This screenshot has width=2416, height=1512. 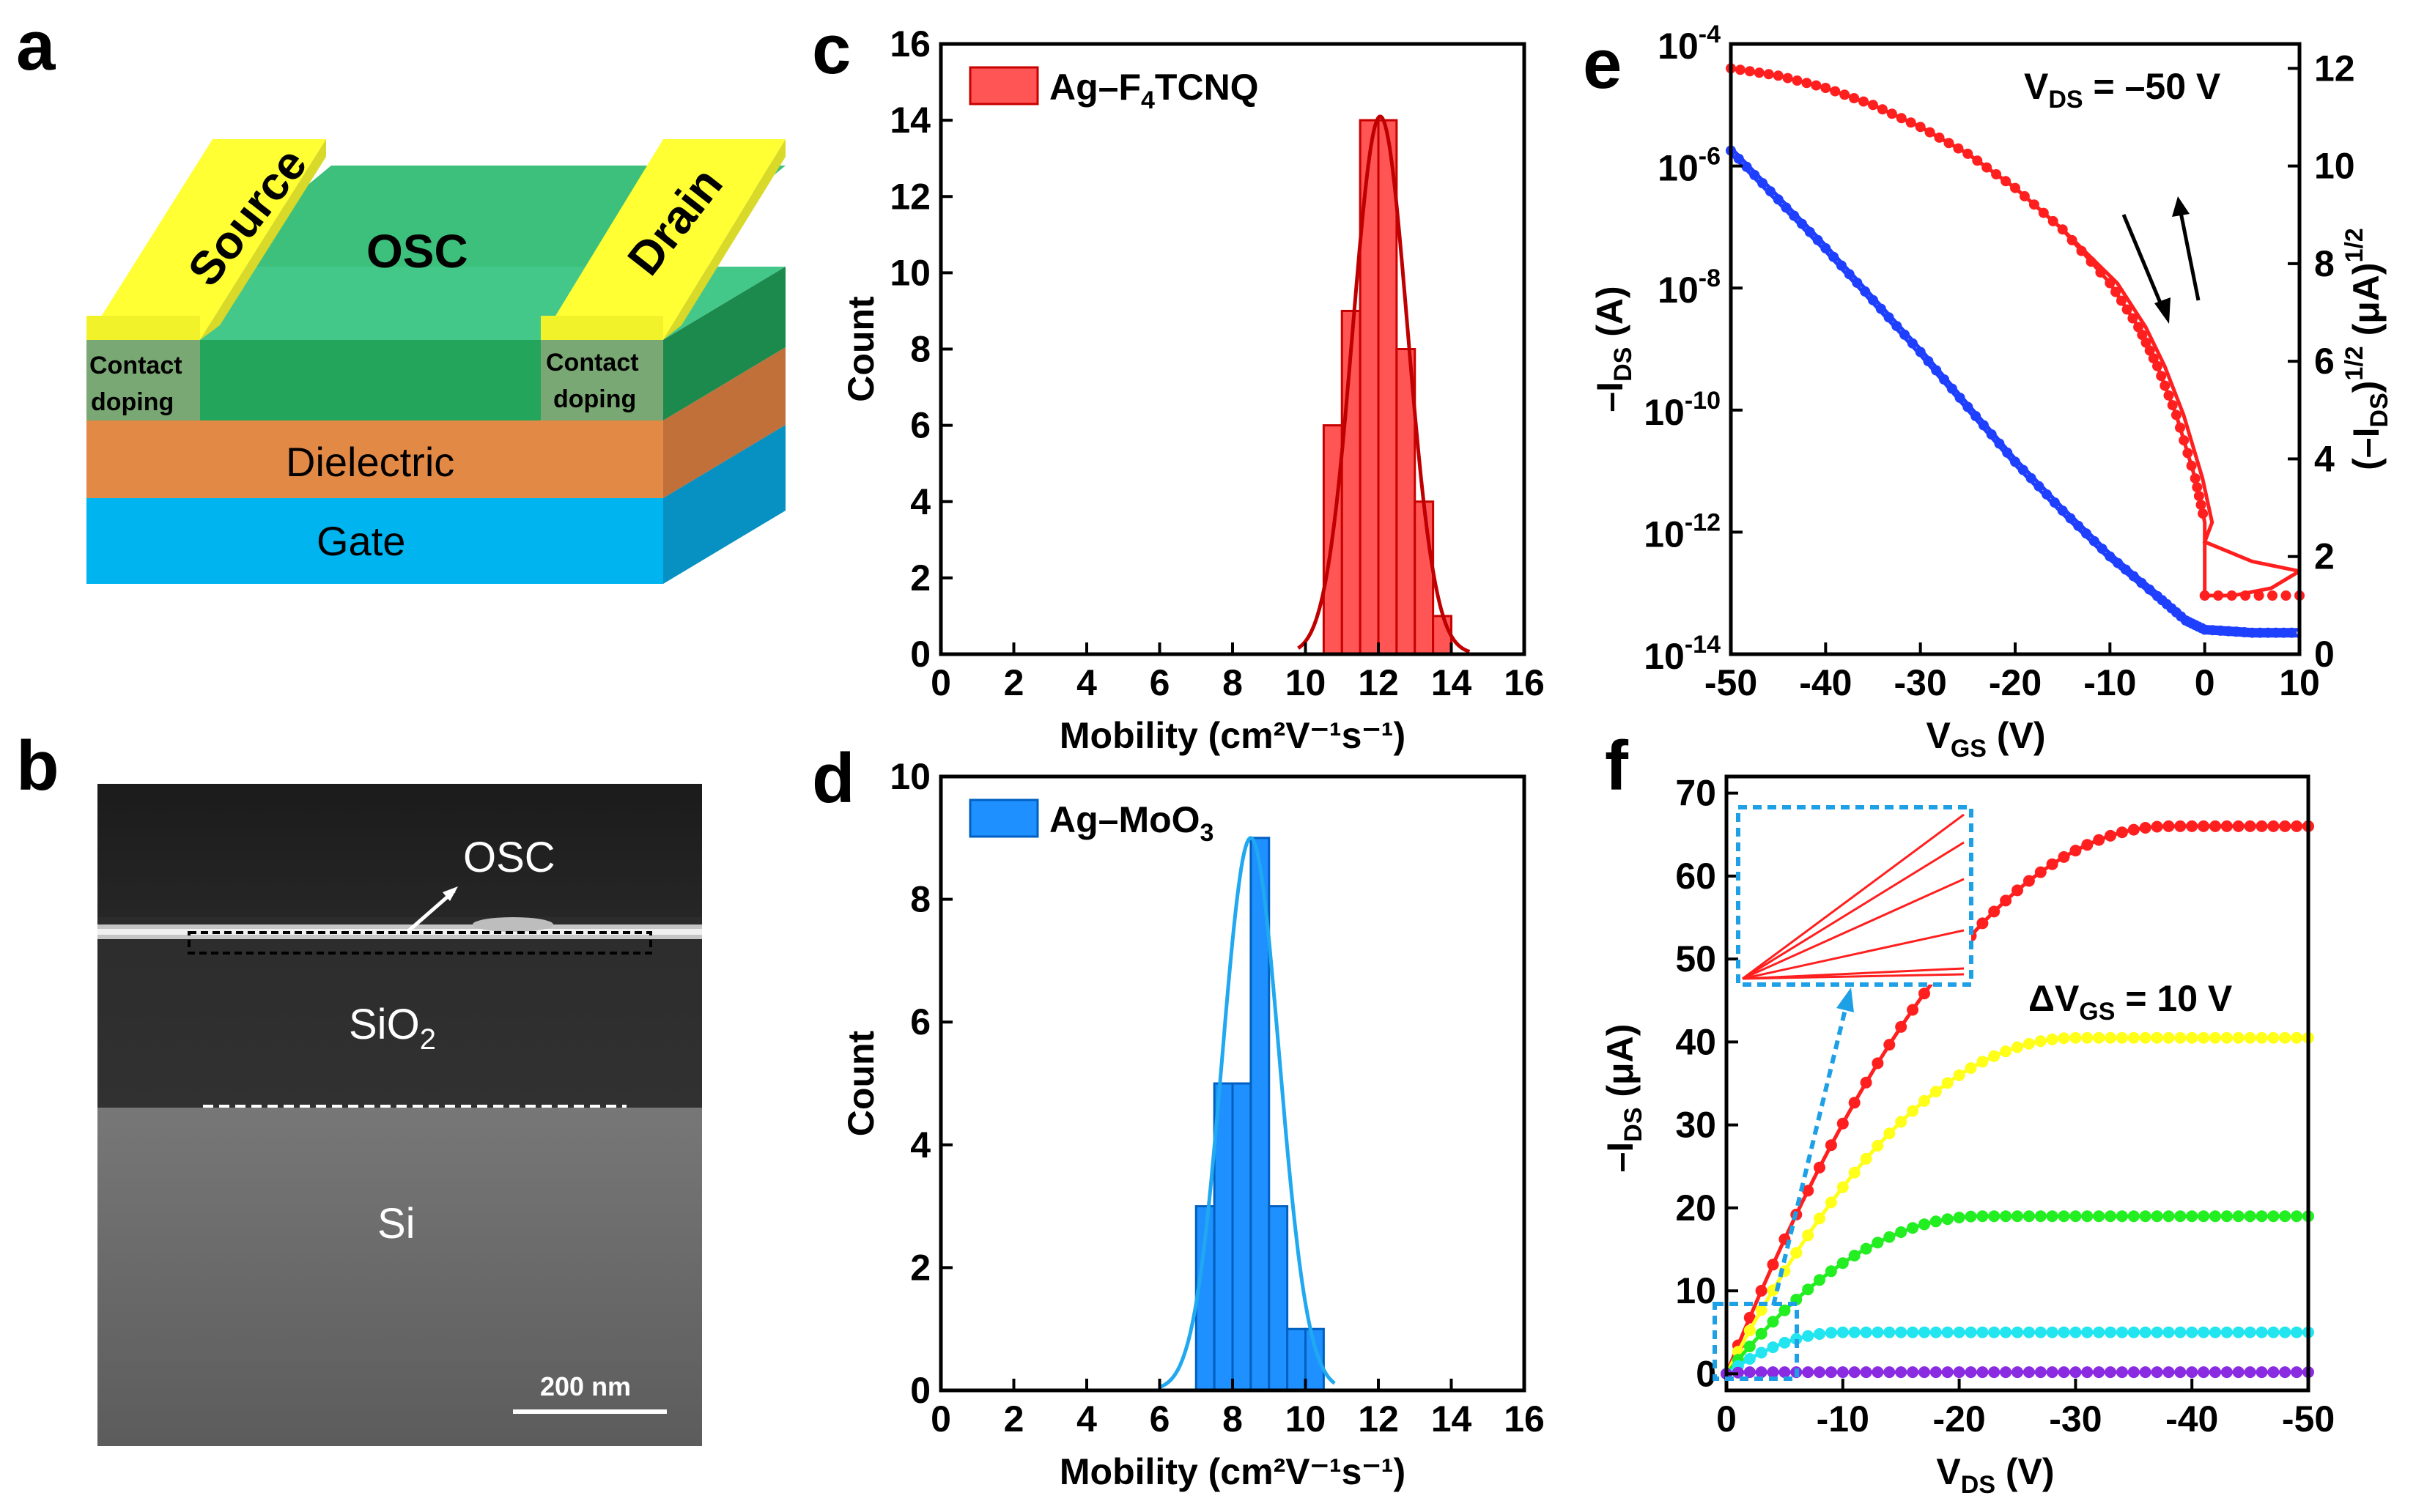 What do you see at coordinates (921, 1267) in the screenshot?
I see `y-tick-label: 2` at bounding box center [921, 1267].